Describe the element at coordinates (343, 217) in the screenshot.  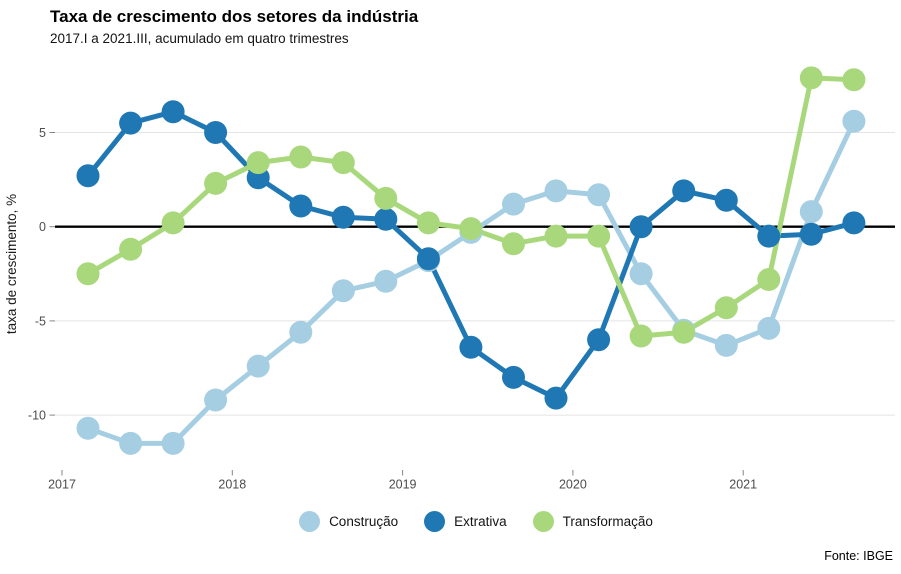
I see `point-extrativa-2018.III` at that location.